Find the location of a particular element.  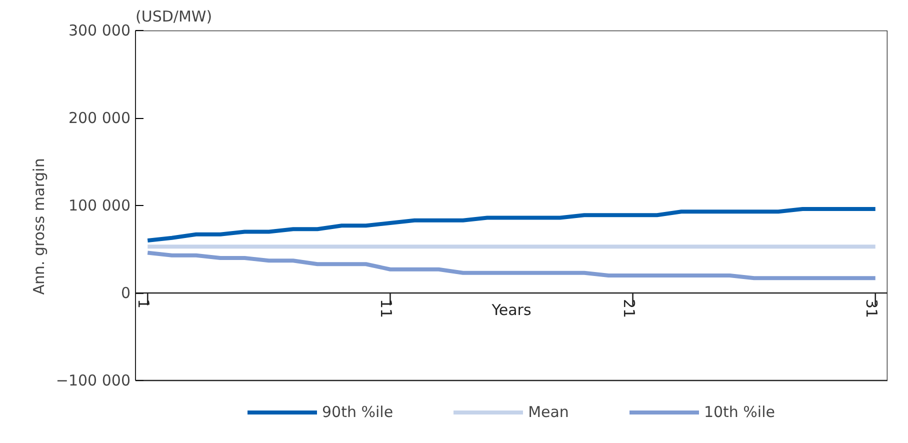

legend-label: Mean is located at coordinates (548, 412).